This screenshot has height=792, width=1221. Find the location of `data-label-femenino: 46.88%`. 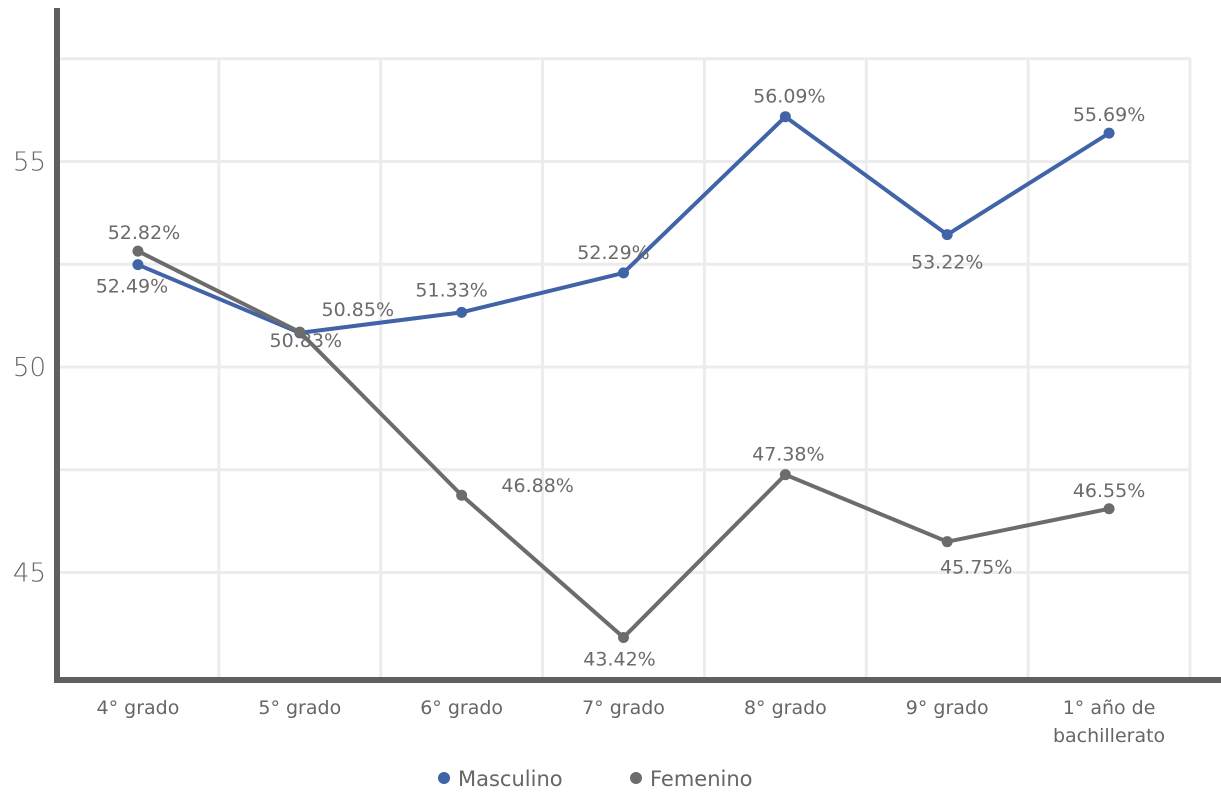

data-label-femenino: 46.88% is located at coordinates (537, 486).